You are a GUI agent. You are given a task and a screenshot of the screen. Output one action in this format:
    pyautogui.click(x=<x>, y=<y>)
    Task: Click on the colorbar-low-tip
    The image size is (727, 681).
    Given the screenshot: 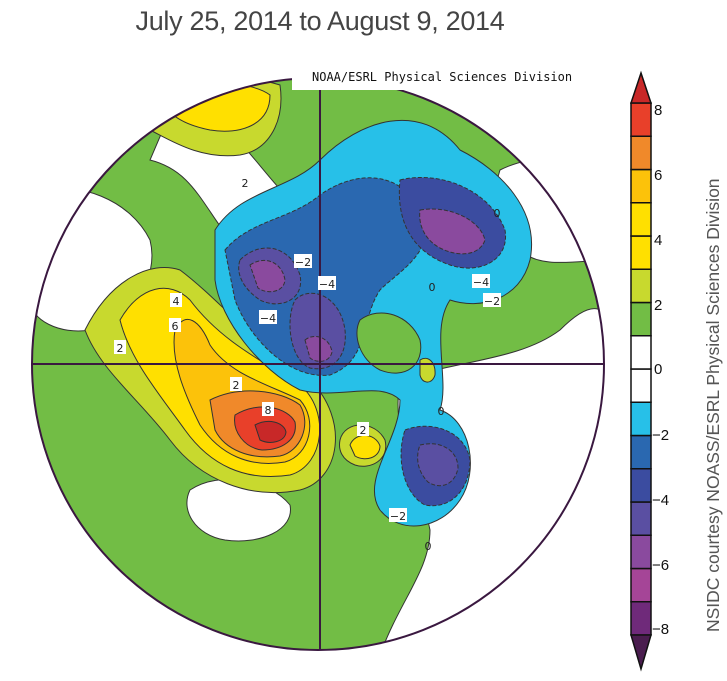 What is the action you would take?
    pyautogui.click(x=641, y=653)
    